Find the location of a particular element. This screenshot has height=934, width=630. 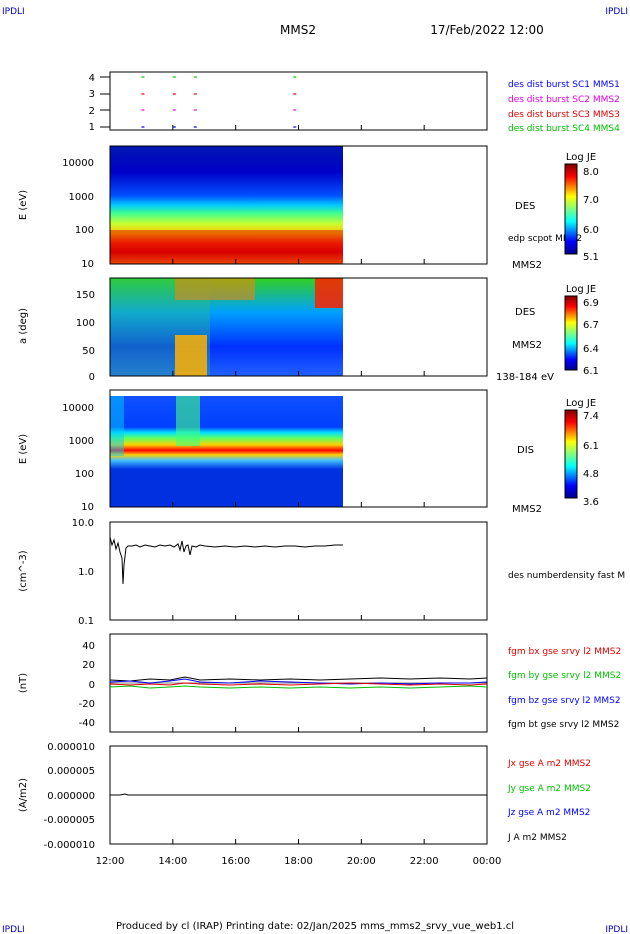

des-pitch-colorbar is located at coordinates (571, 333).